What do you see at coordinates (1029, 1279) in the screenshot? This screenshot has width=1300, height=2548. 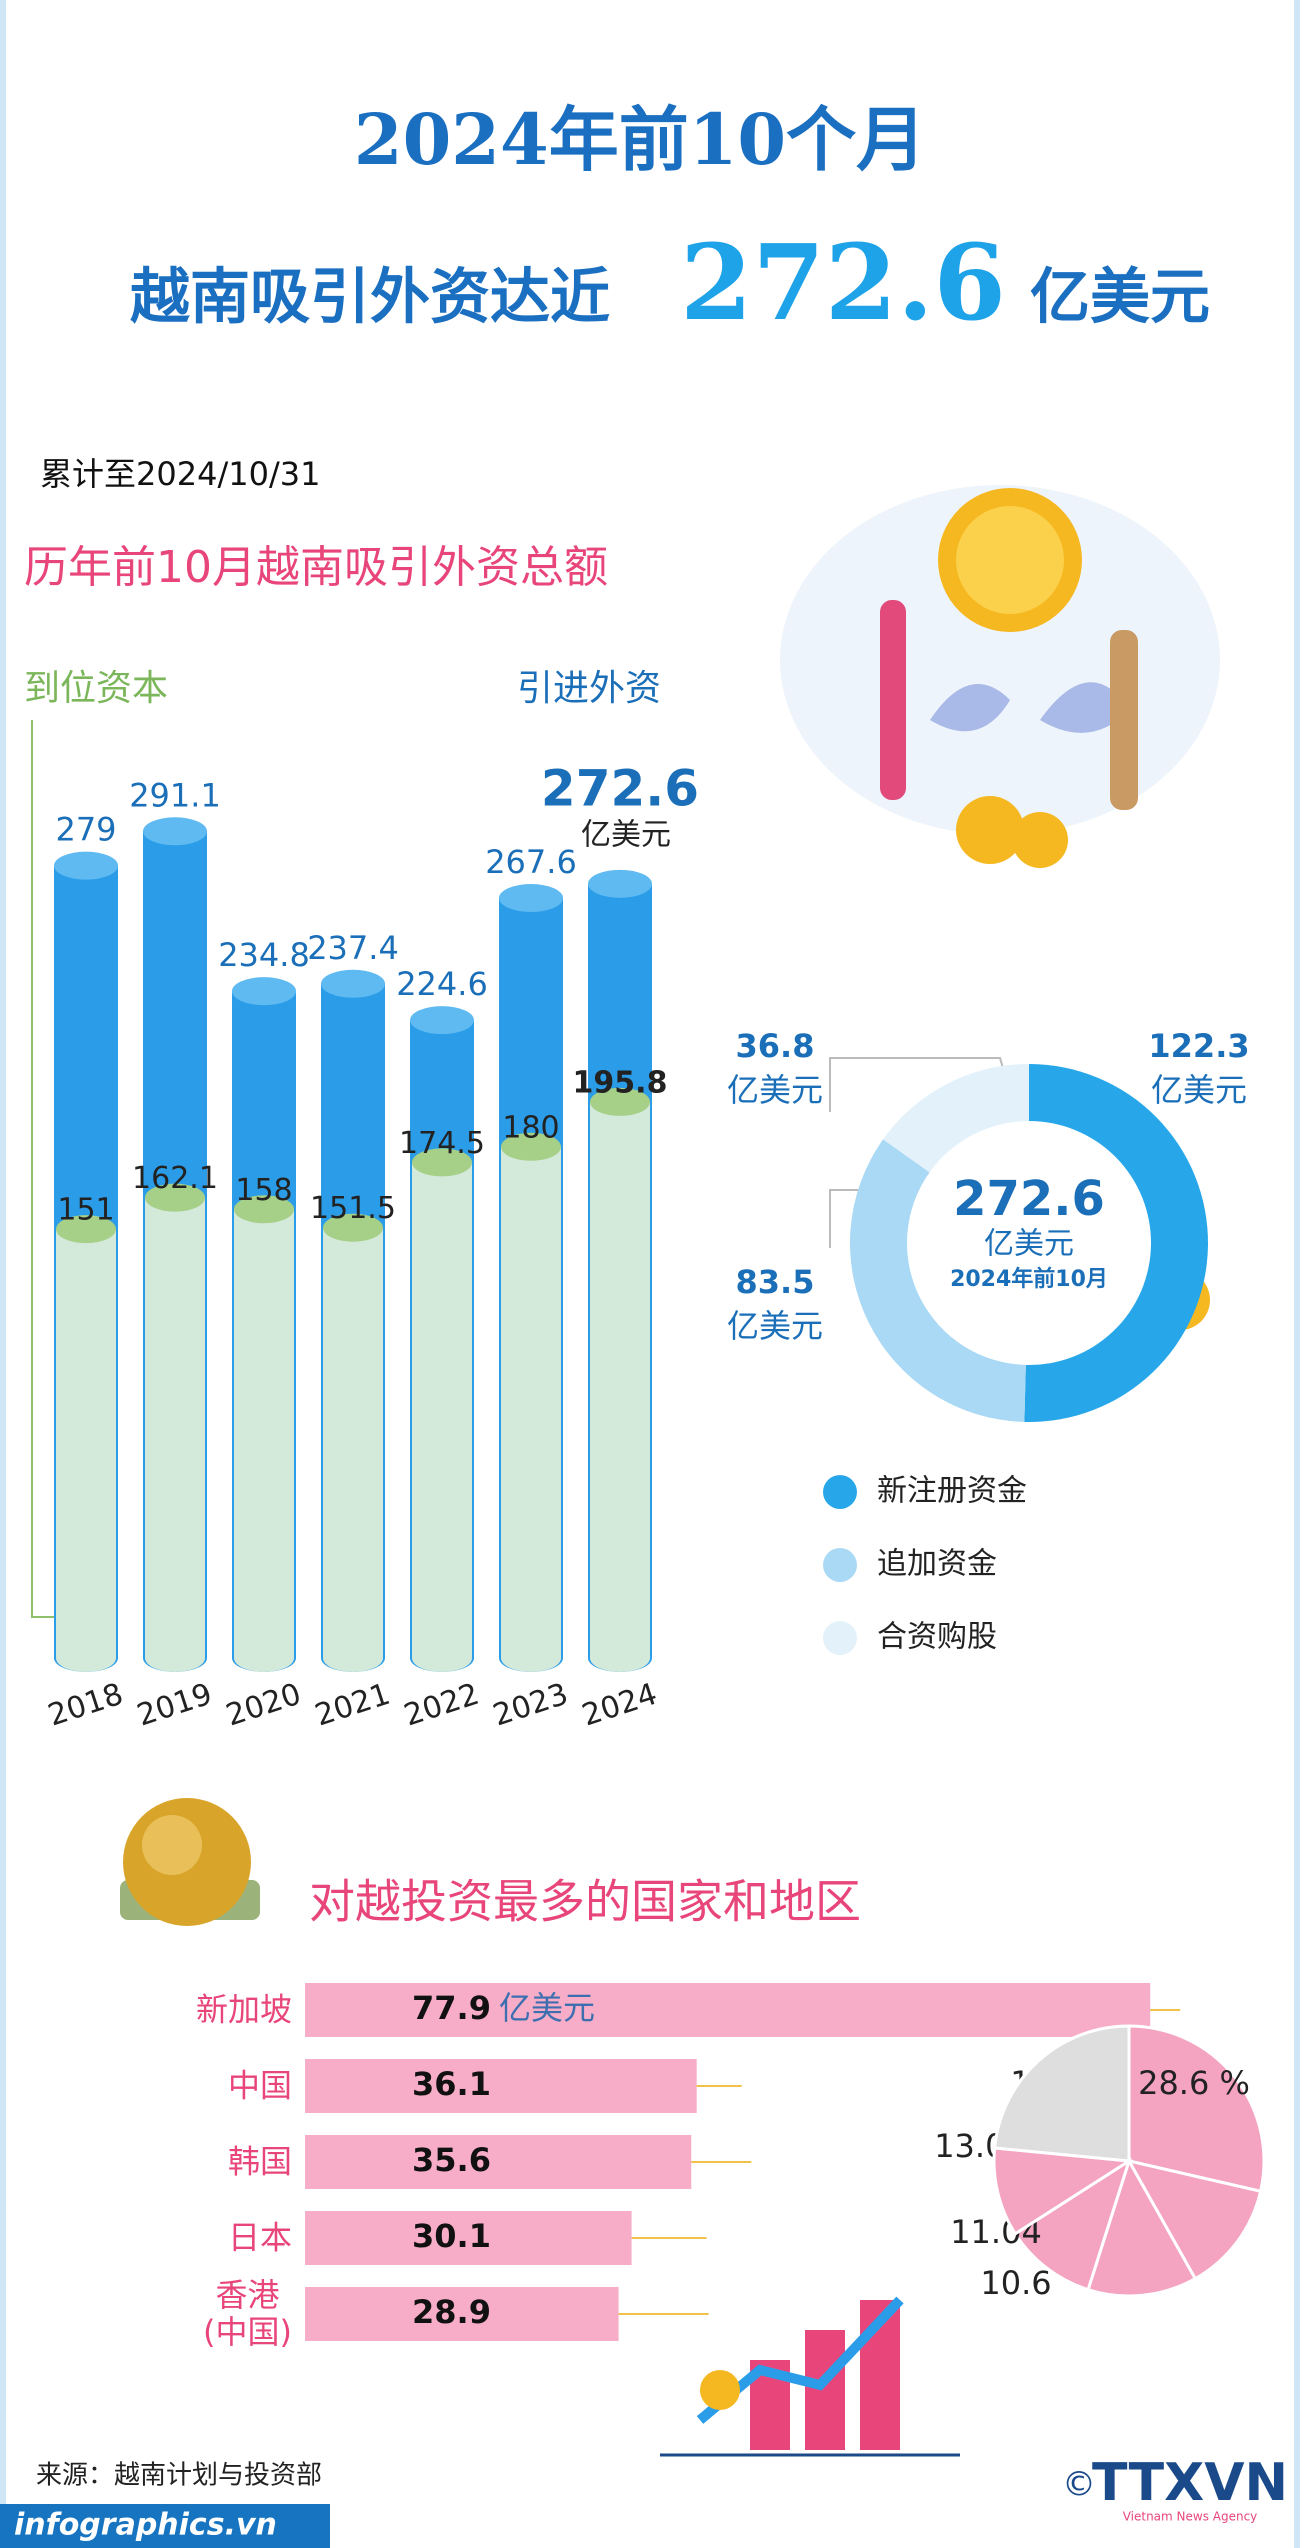 I see `center-caption: 2024年前10月` at bounding box center [1029, 1279].